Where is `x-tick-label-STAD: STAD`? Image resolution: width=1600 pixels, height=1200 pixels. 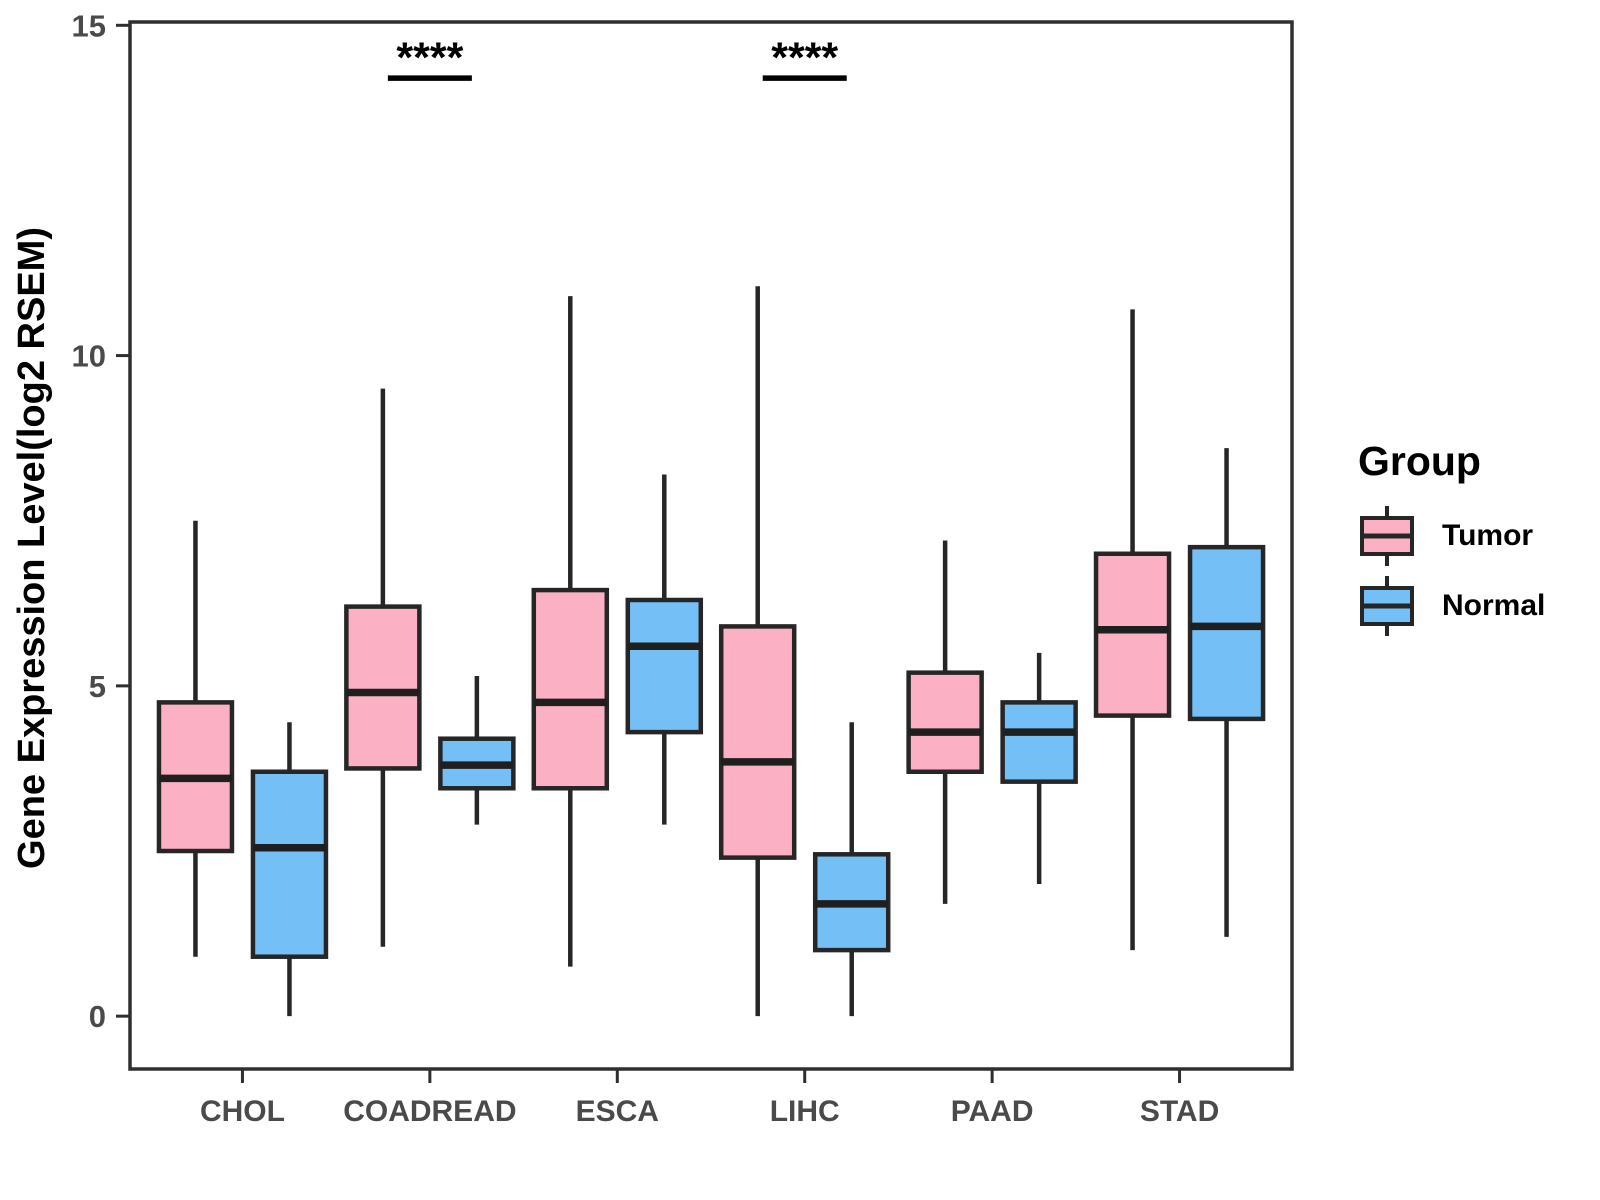 x-tick-label-STAD: STAD is located at coordinates (1179, 1111).